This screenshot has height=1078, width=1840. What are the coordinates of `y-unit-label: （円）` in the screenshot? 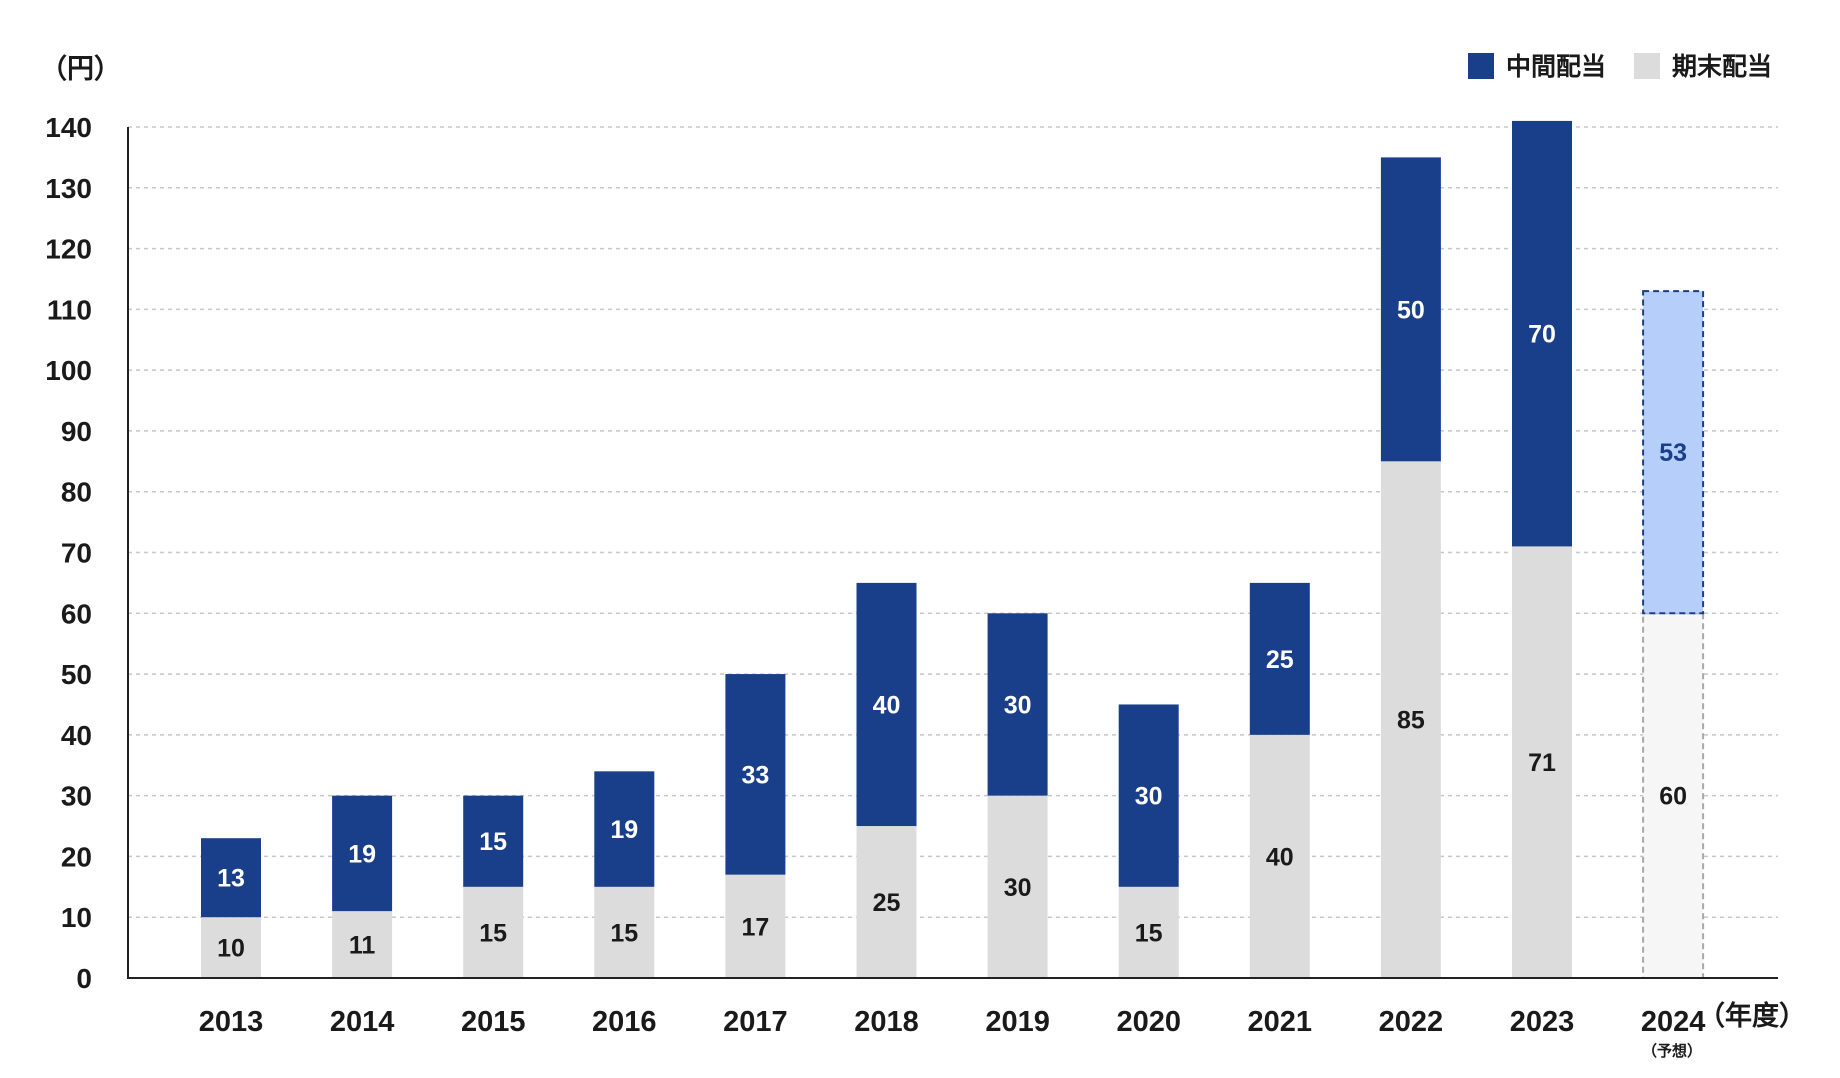 It's located at (80, 69).